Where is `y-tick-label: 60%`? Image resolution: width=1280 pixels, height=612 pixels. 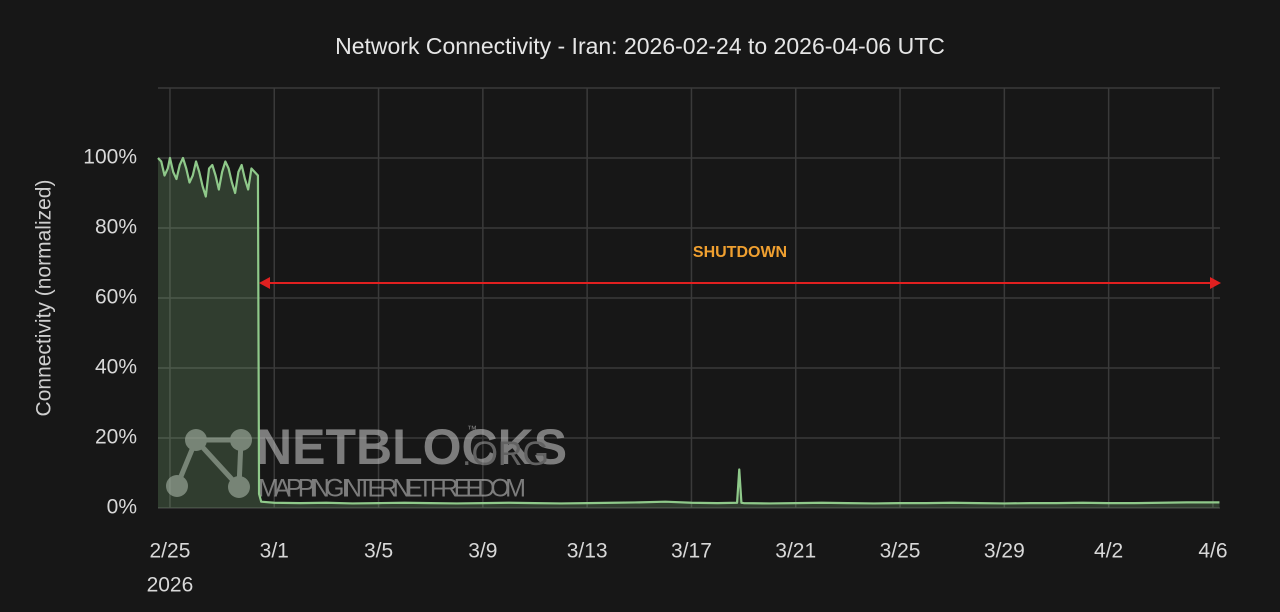 y-tick-label: 60% is located at coordinates (116, 297).